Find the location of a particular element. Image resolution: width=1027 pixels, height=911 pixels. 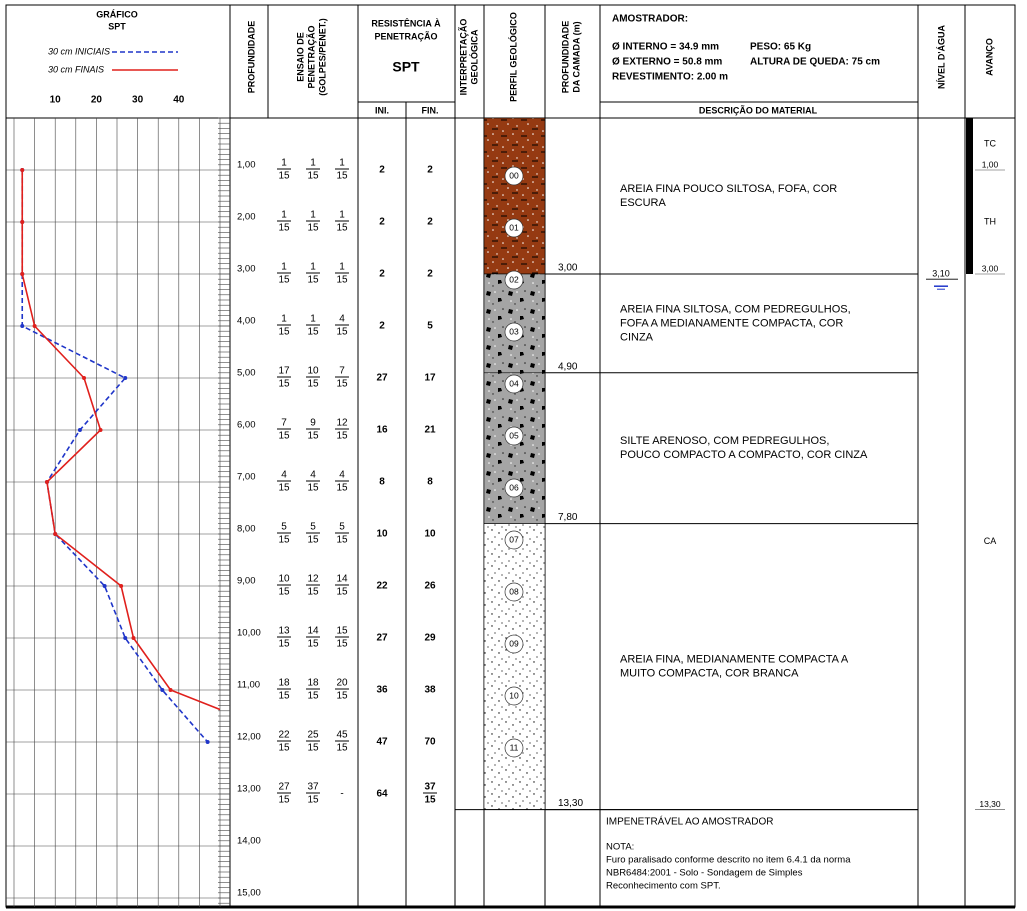

resistance-header: PENETRAÇÃO is located at coordinates (405, 36).